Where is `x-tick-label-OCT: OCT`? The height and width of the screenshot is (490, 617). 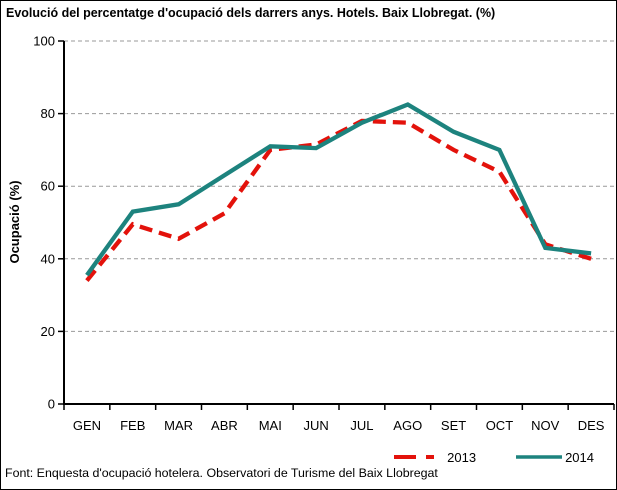 x-tick-label-OCT: OCT is located at coordinates (500, 425).